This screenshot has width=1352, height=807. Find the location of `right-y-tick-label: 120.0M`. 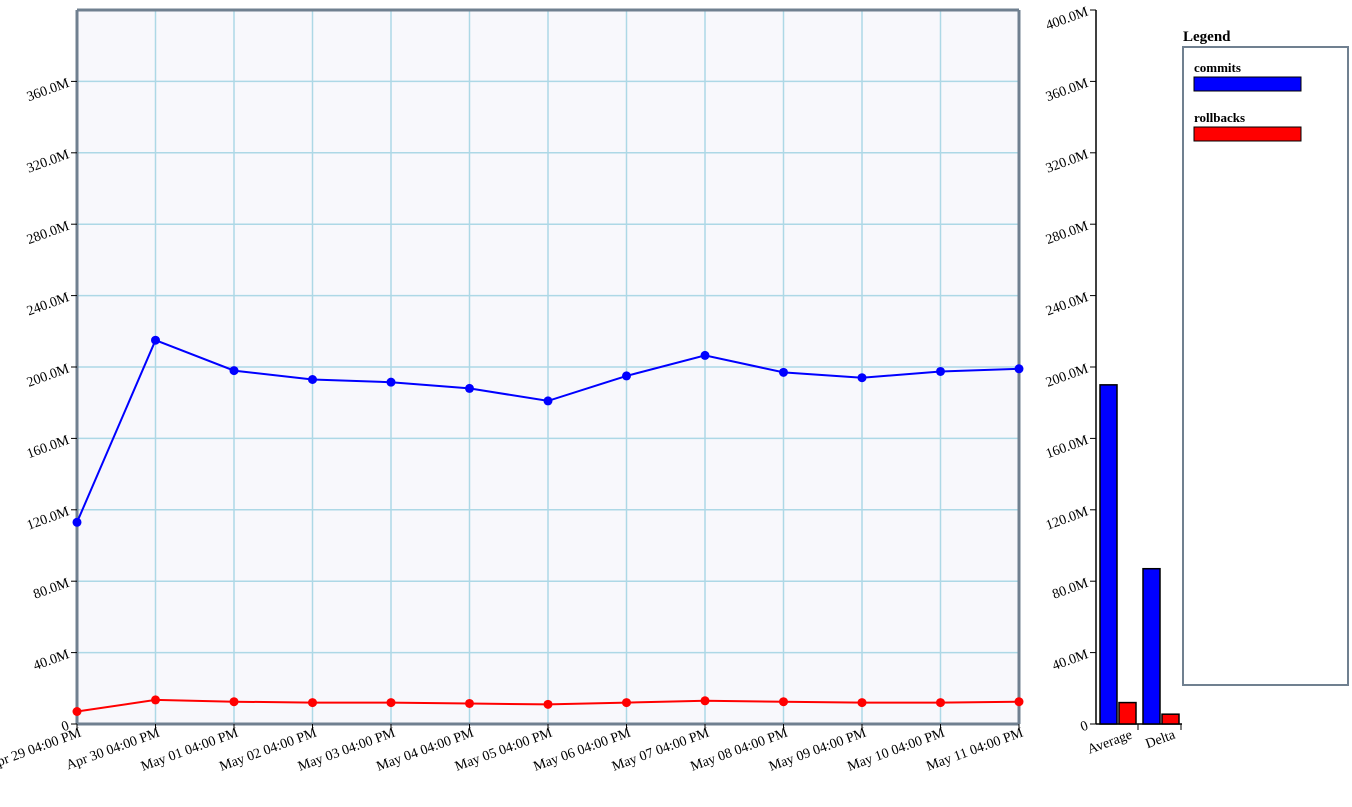

right-y-tick-label: 120.0M is located at coordinates (1067, 518).